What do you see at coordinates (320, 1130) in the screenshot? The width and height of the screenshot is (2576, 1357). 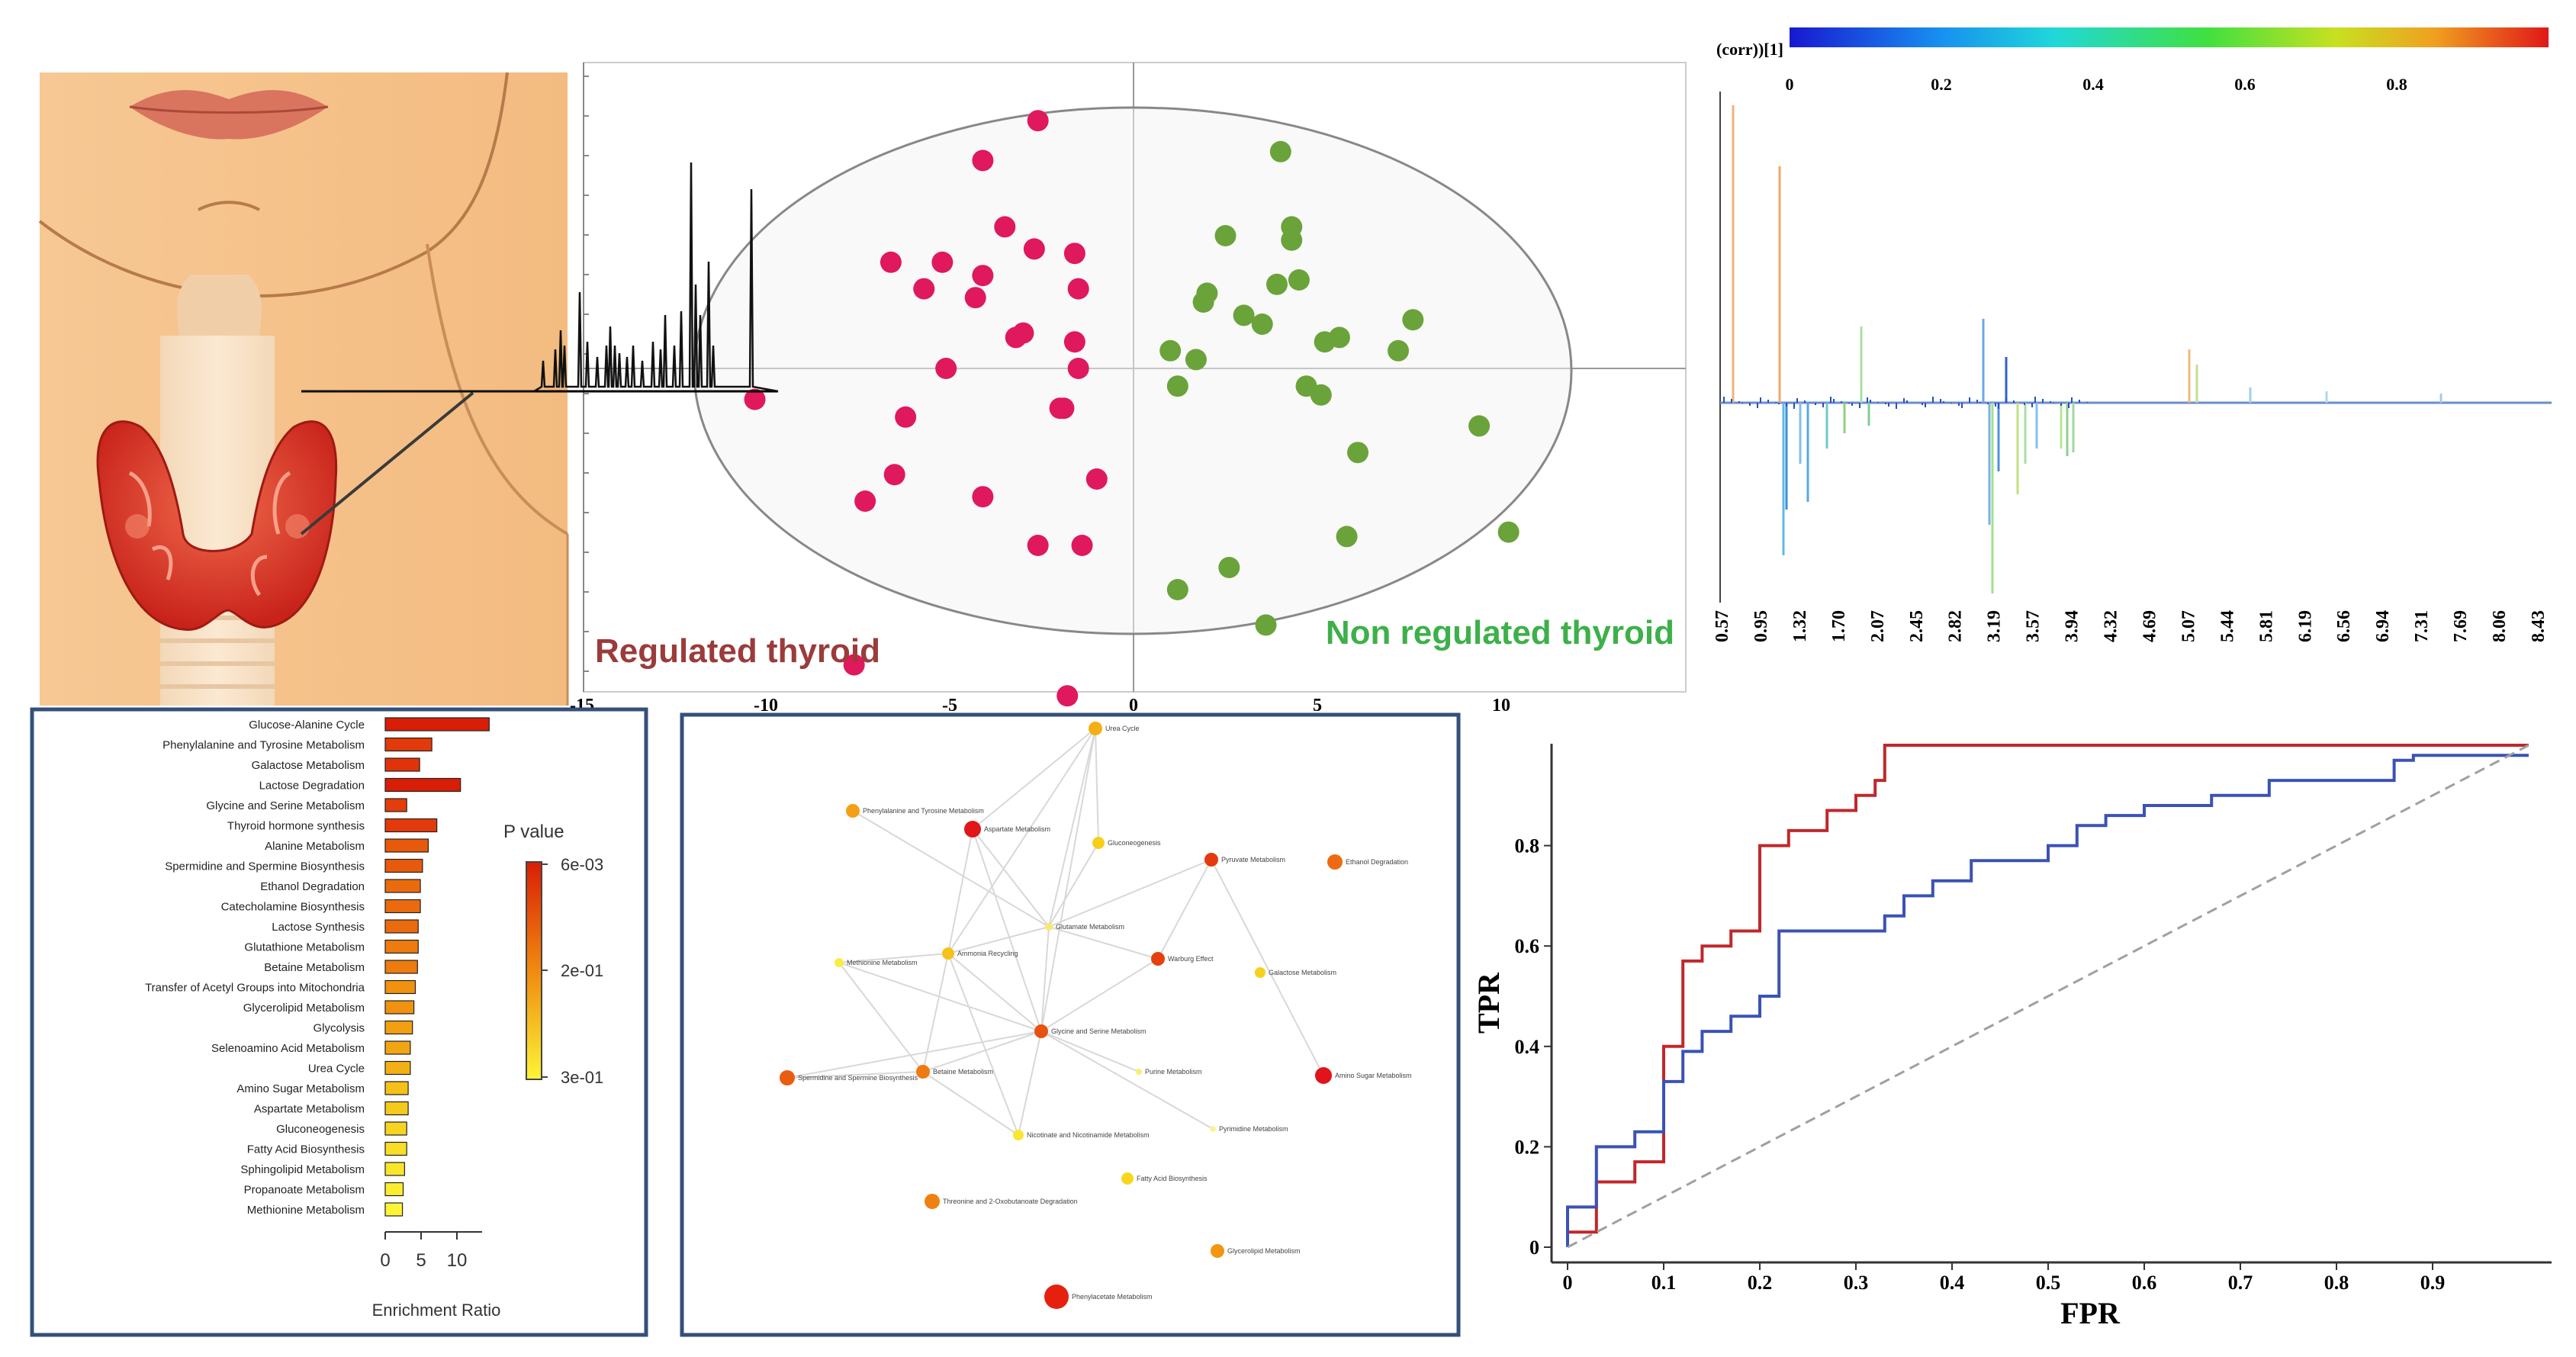 I see `enrichment-category-label: Gluconeogenesis` at bounding box center [320, 1130].